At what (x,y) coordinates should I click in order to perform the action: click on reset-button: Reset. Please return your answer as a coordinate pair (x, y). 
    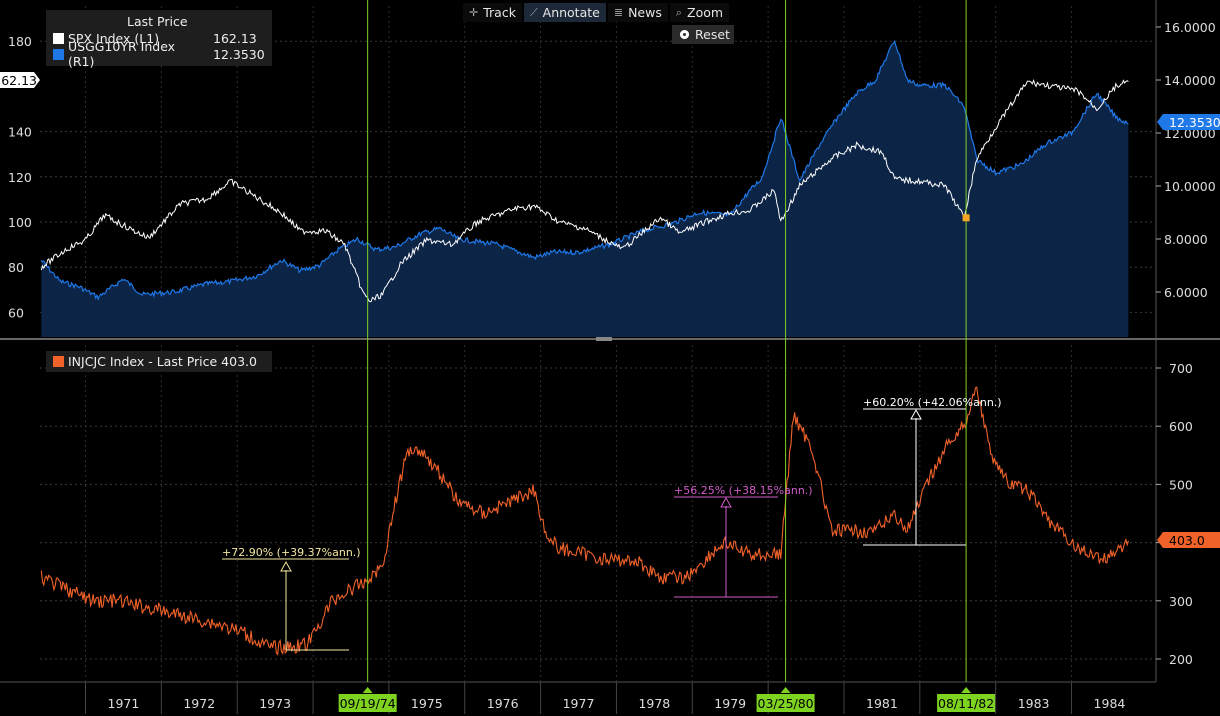
    Looking at the image, I should click on (703, 34).